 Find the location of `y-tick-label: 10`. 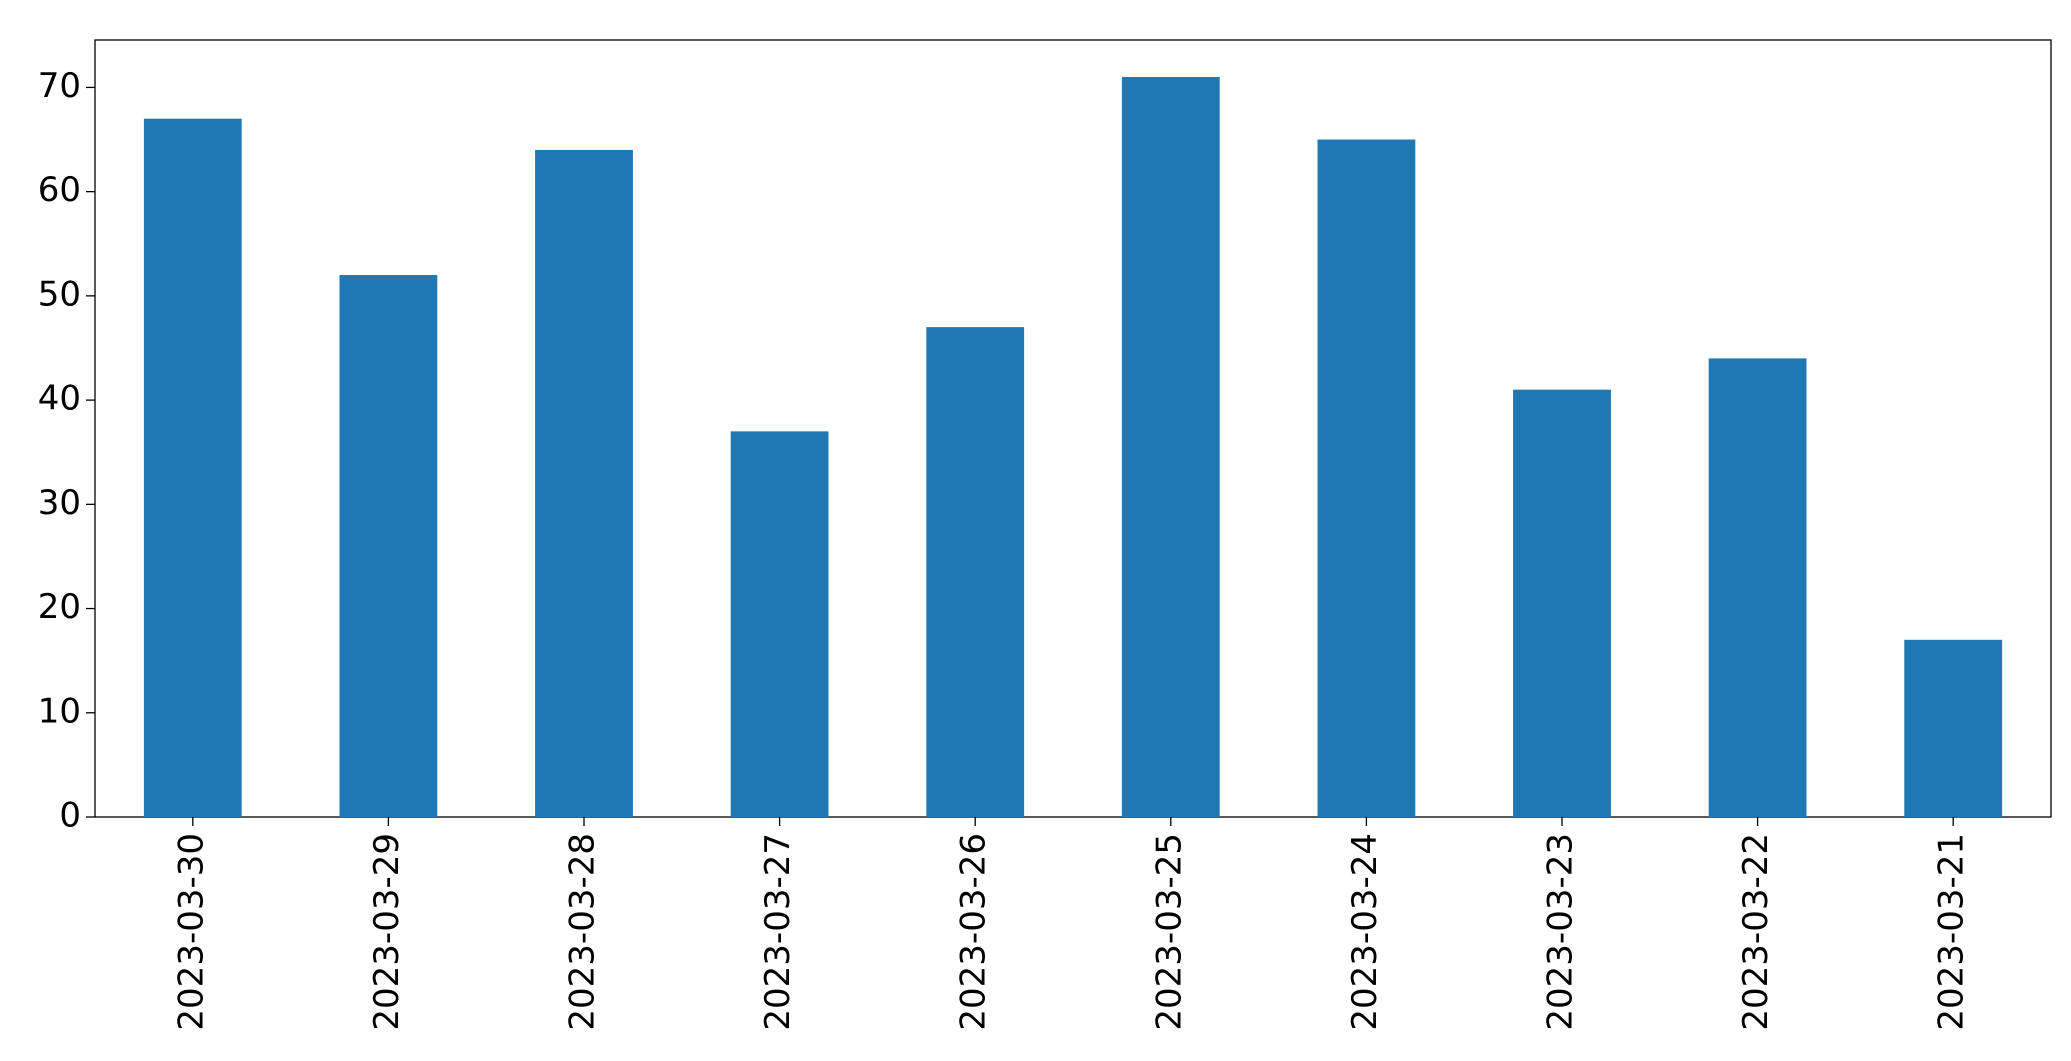

y-tick-label: 10 is located at coordinates (59, 711).